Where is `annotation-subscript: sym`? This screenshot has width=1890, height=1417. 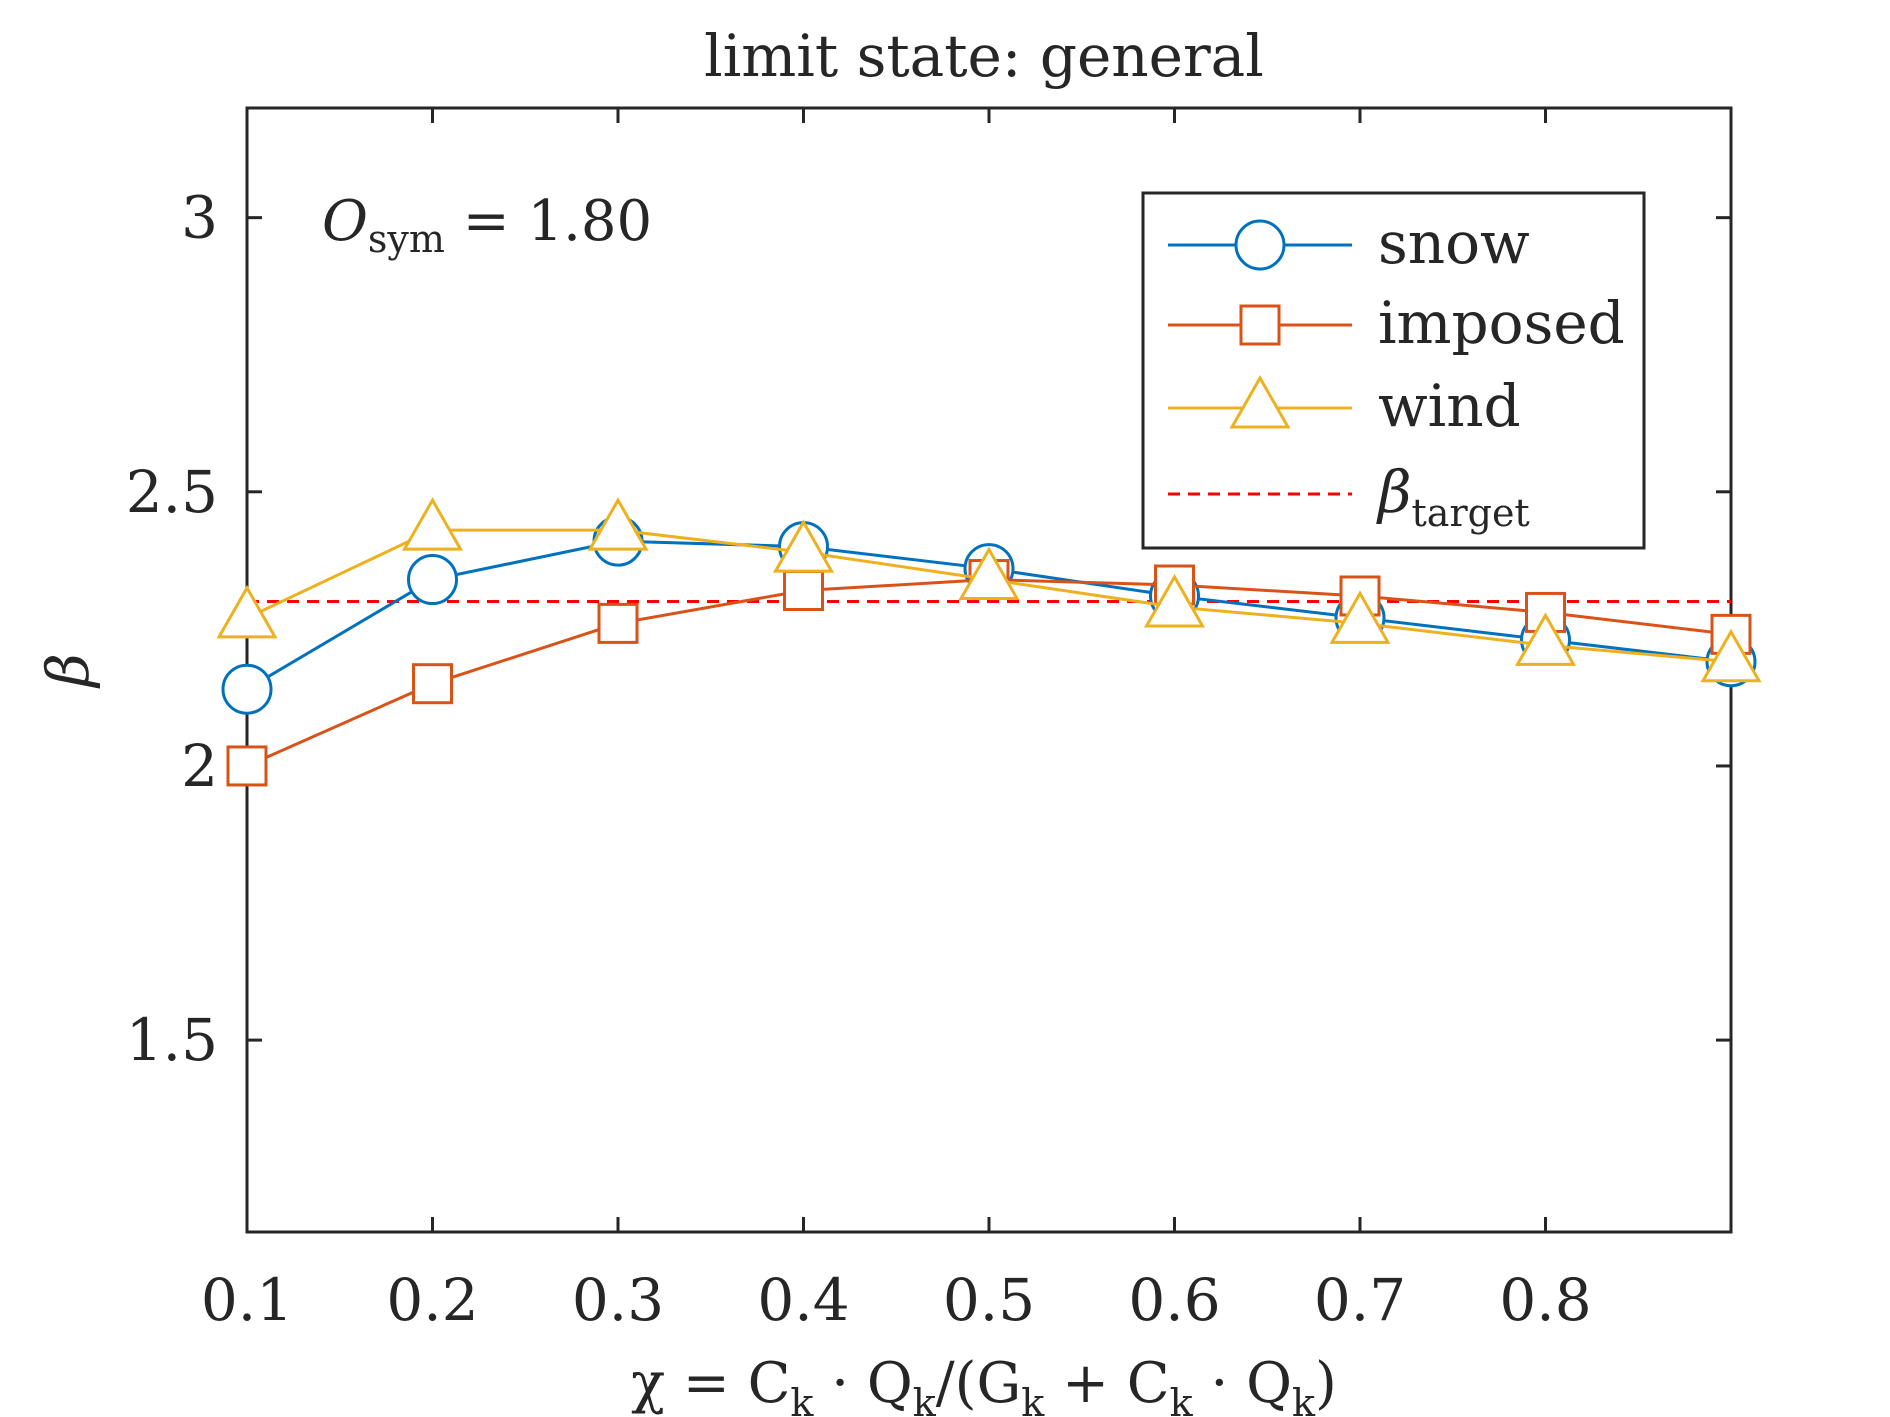
annotation-subscript: sym is located at coordinates (406, 239).